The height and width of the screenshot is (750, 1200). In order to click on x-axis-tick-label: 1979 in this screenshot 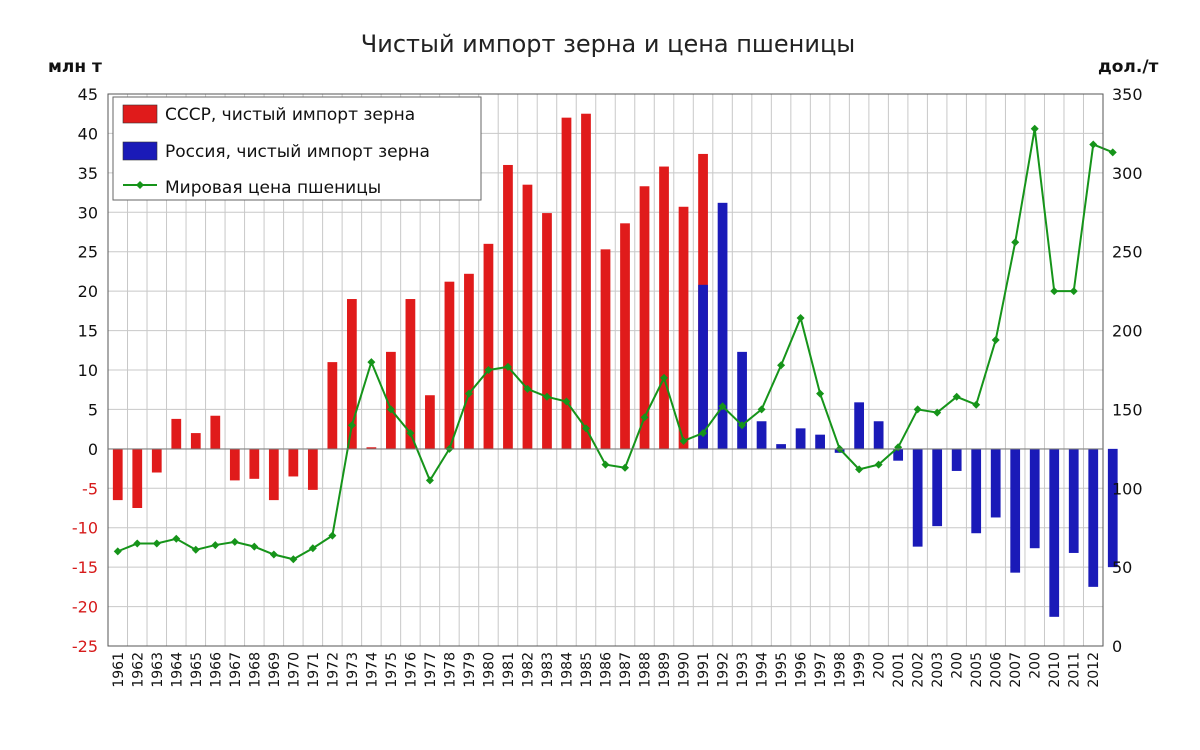, I will do `click(470, 670)`.